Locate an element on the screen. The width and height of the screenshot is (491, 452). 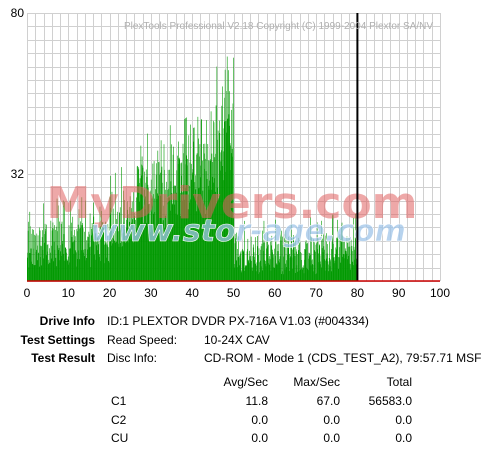
watermark-mydrivers: MyDrivers.com is located at coordinates (231, 203).